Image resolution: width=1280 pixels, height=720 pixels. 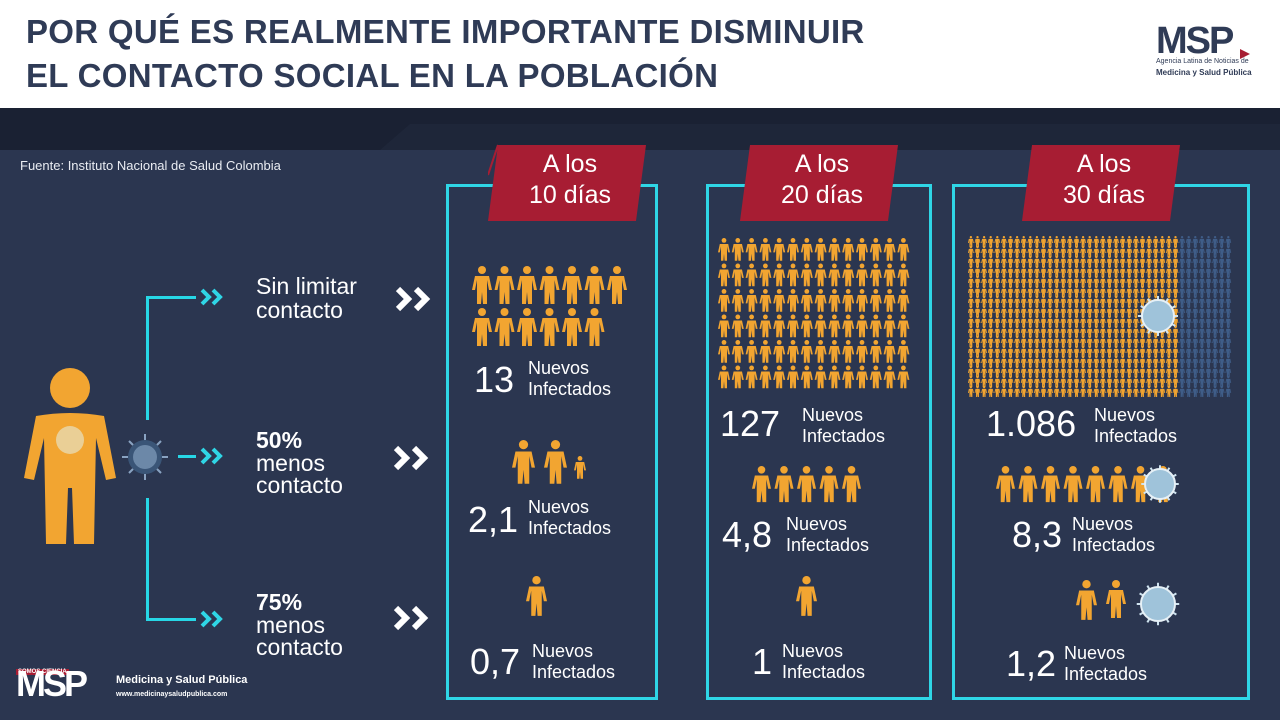 I want to click on caption-30-75: Nuevos Infectados, so click(x=1105, y=664).